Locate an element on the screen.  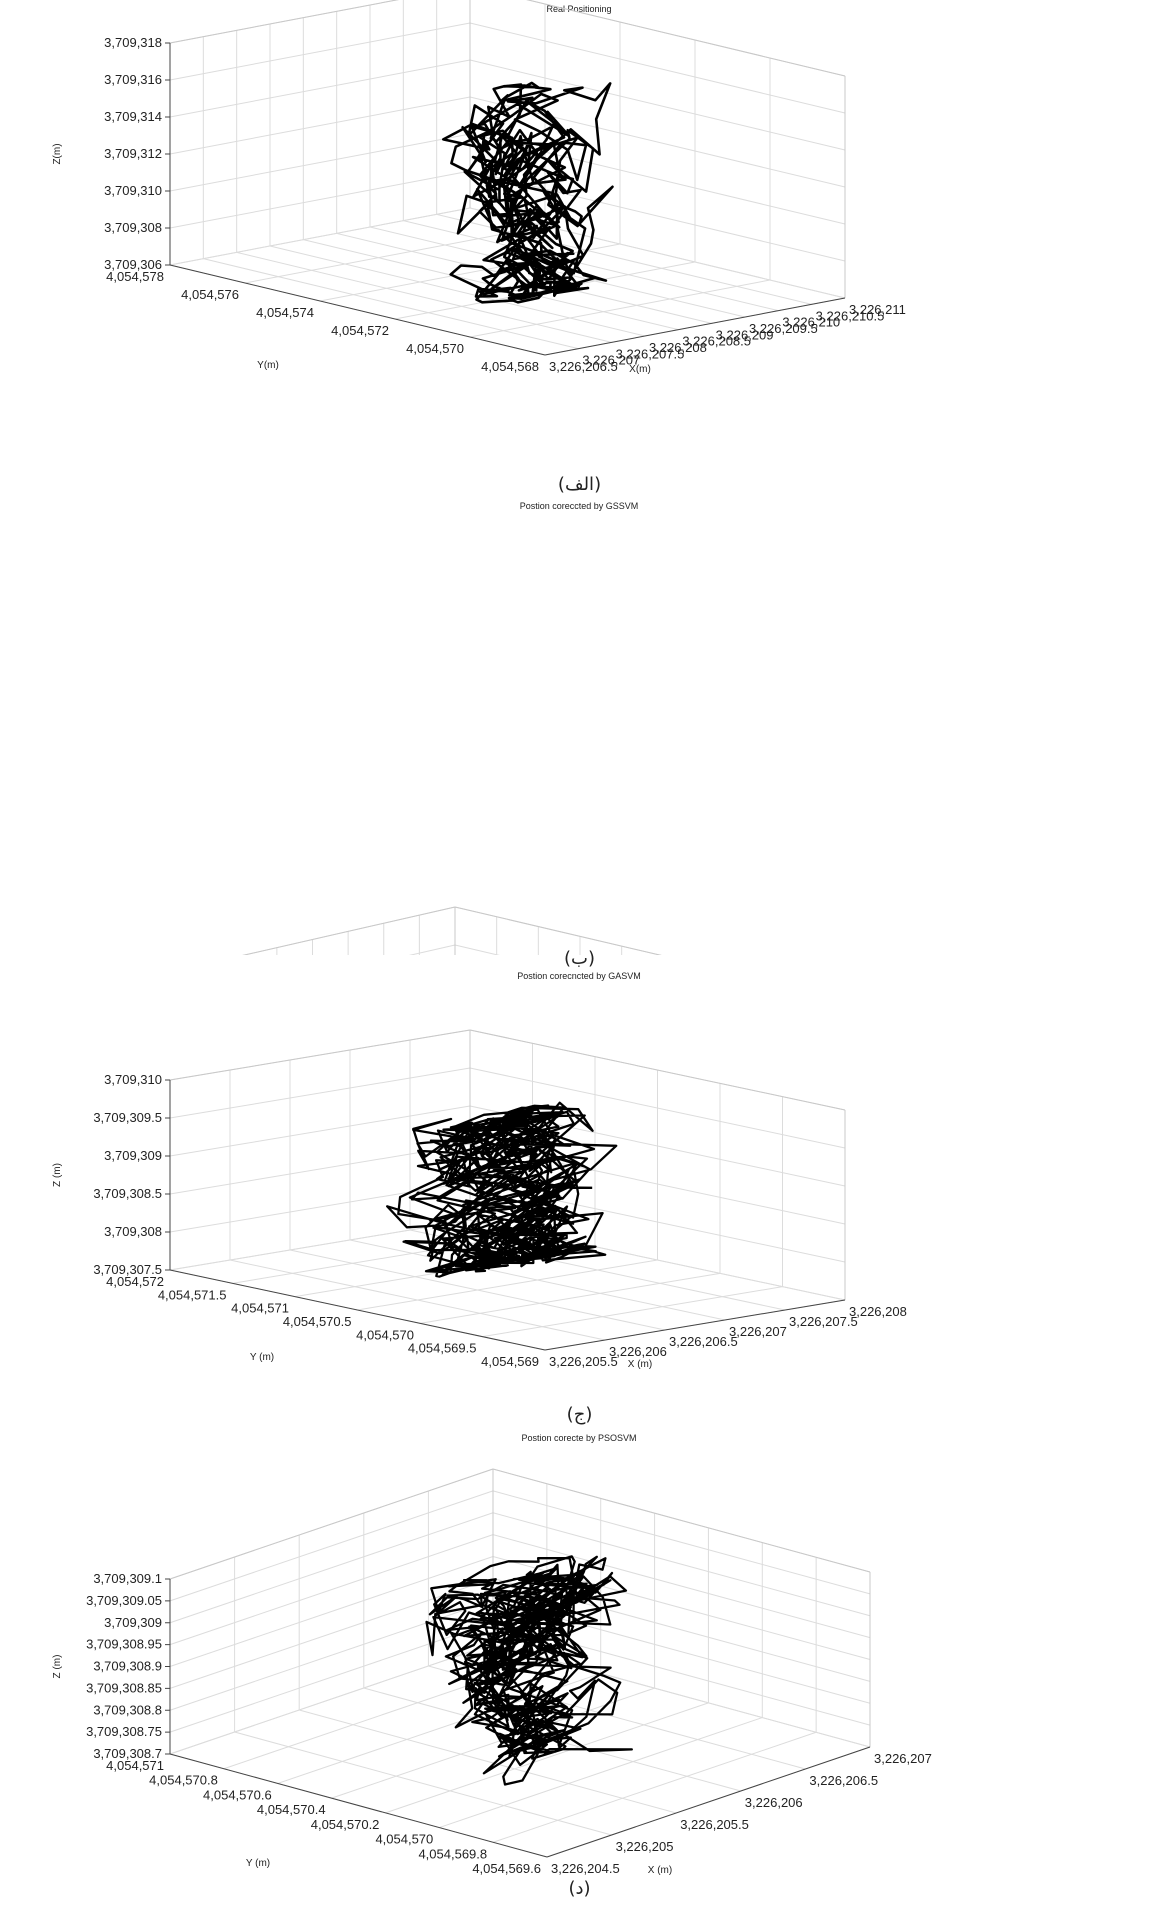
chart-title: Postion corecte by PSOSVM is located at coordinates (578, 1438).